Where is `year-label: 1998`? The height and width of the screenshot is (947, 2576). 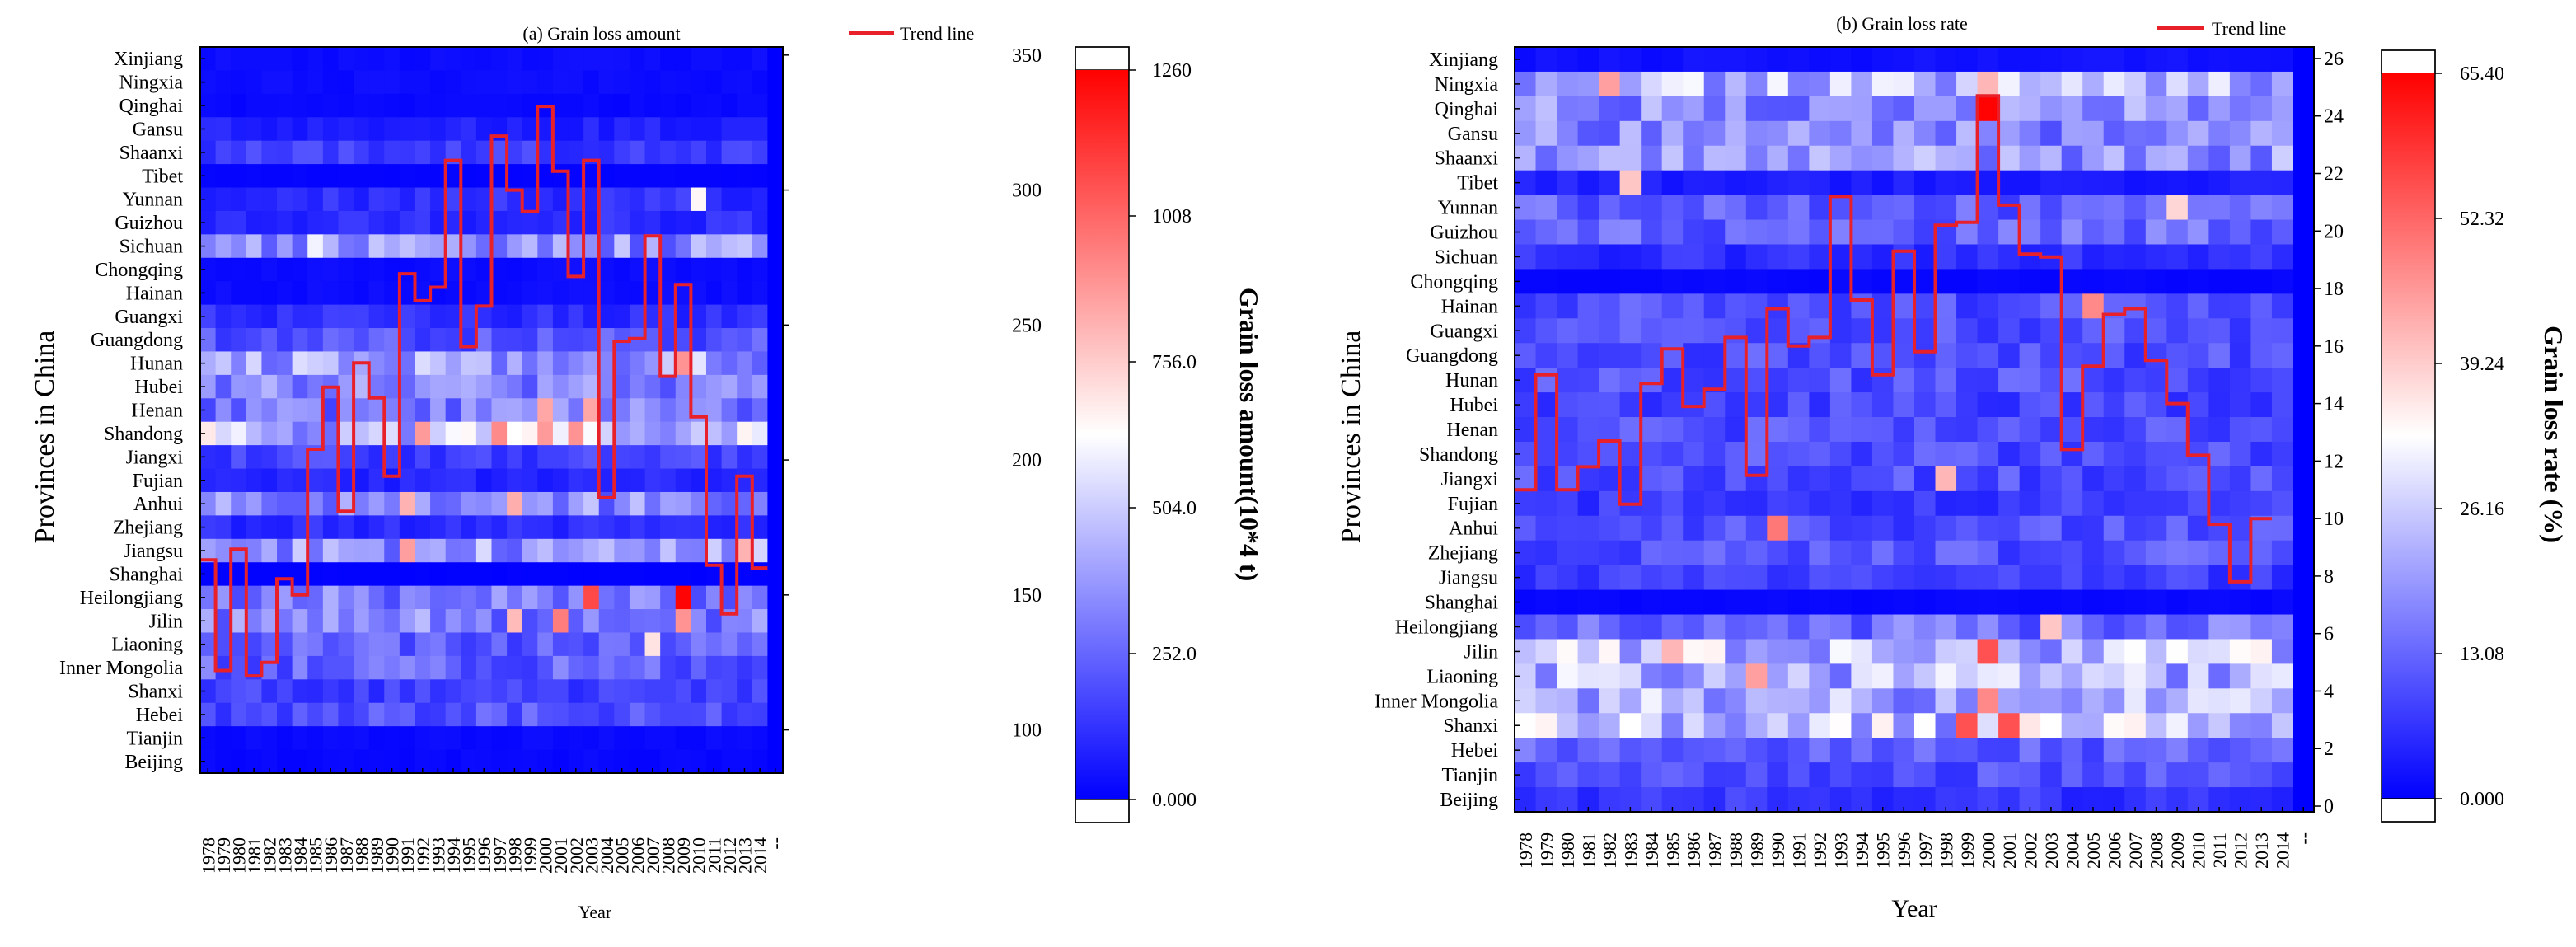 year-label: 1998 is located at coordinates (1946, 850).